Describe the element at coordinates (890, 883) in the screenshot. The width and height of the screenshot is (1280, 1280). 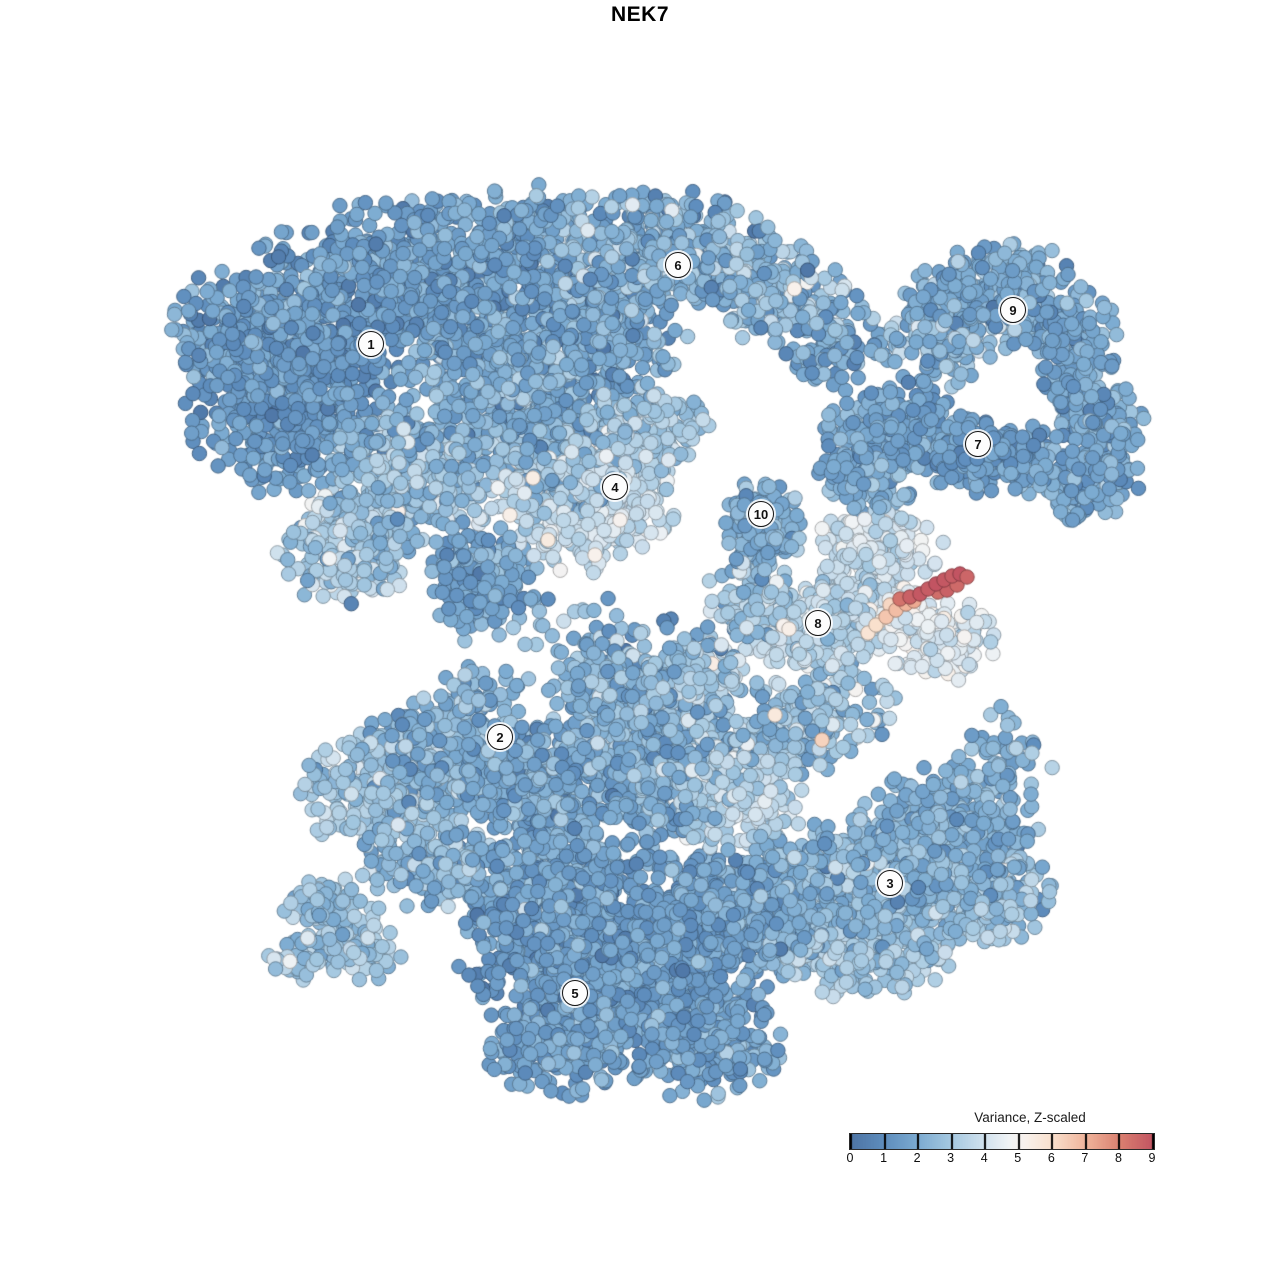
I see `cluster-label-3: 3` at that location.